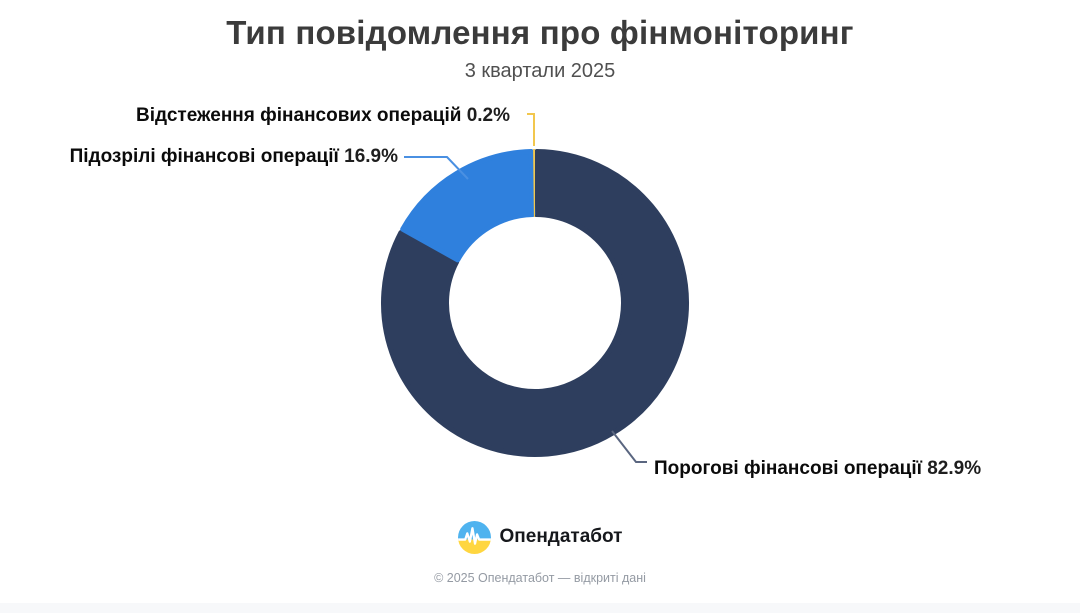 This screenshot has height=613, width=1080. What do you see at coordinates (488, 115) in the screenshot?
I see `slice-label-tracking-value: 0.2%` at bounding box center [488, 115].